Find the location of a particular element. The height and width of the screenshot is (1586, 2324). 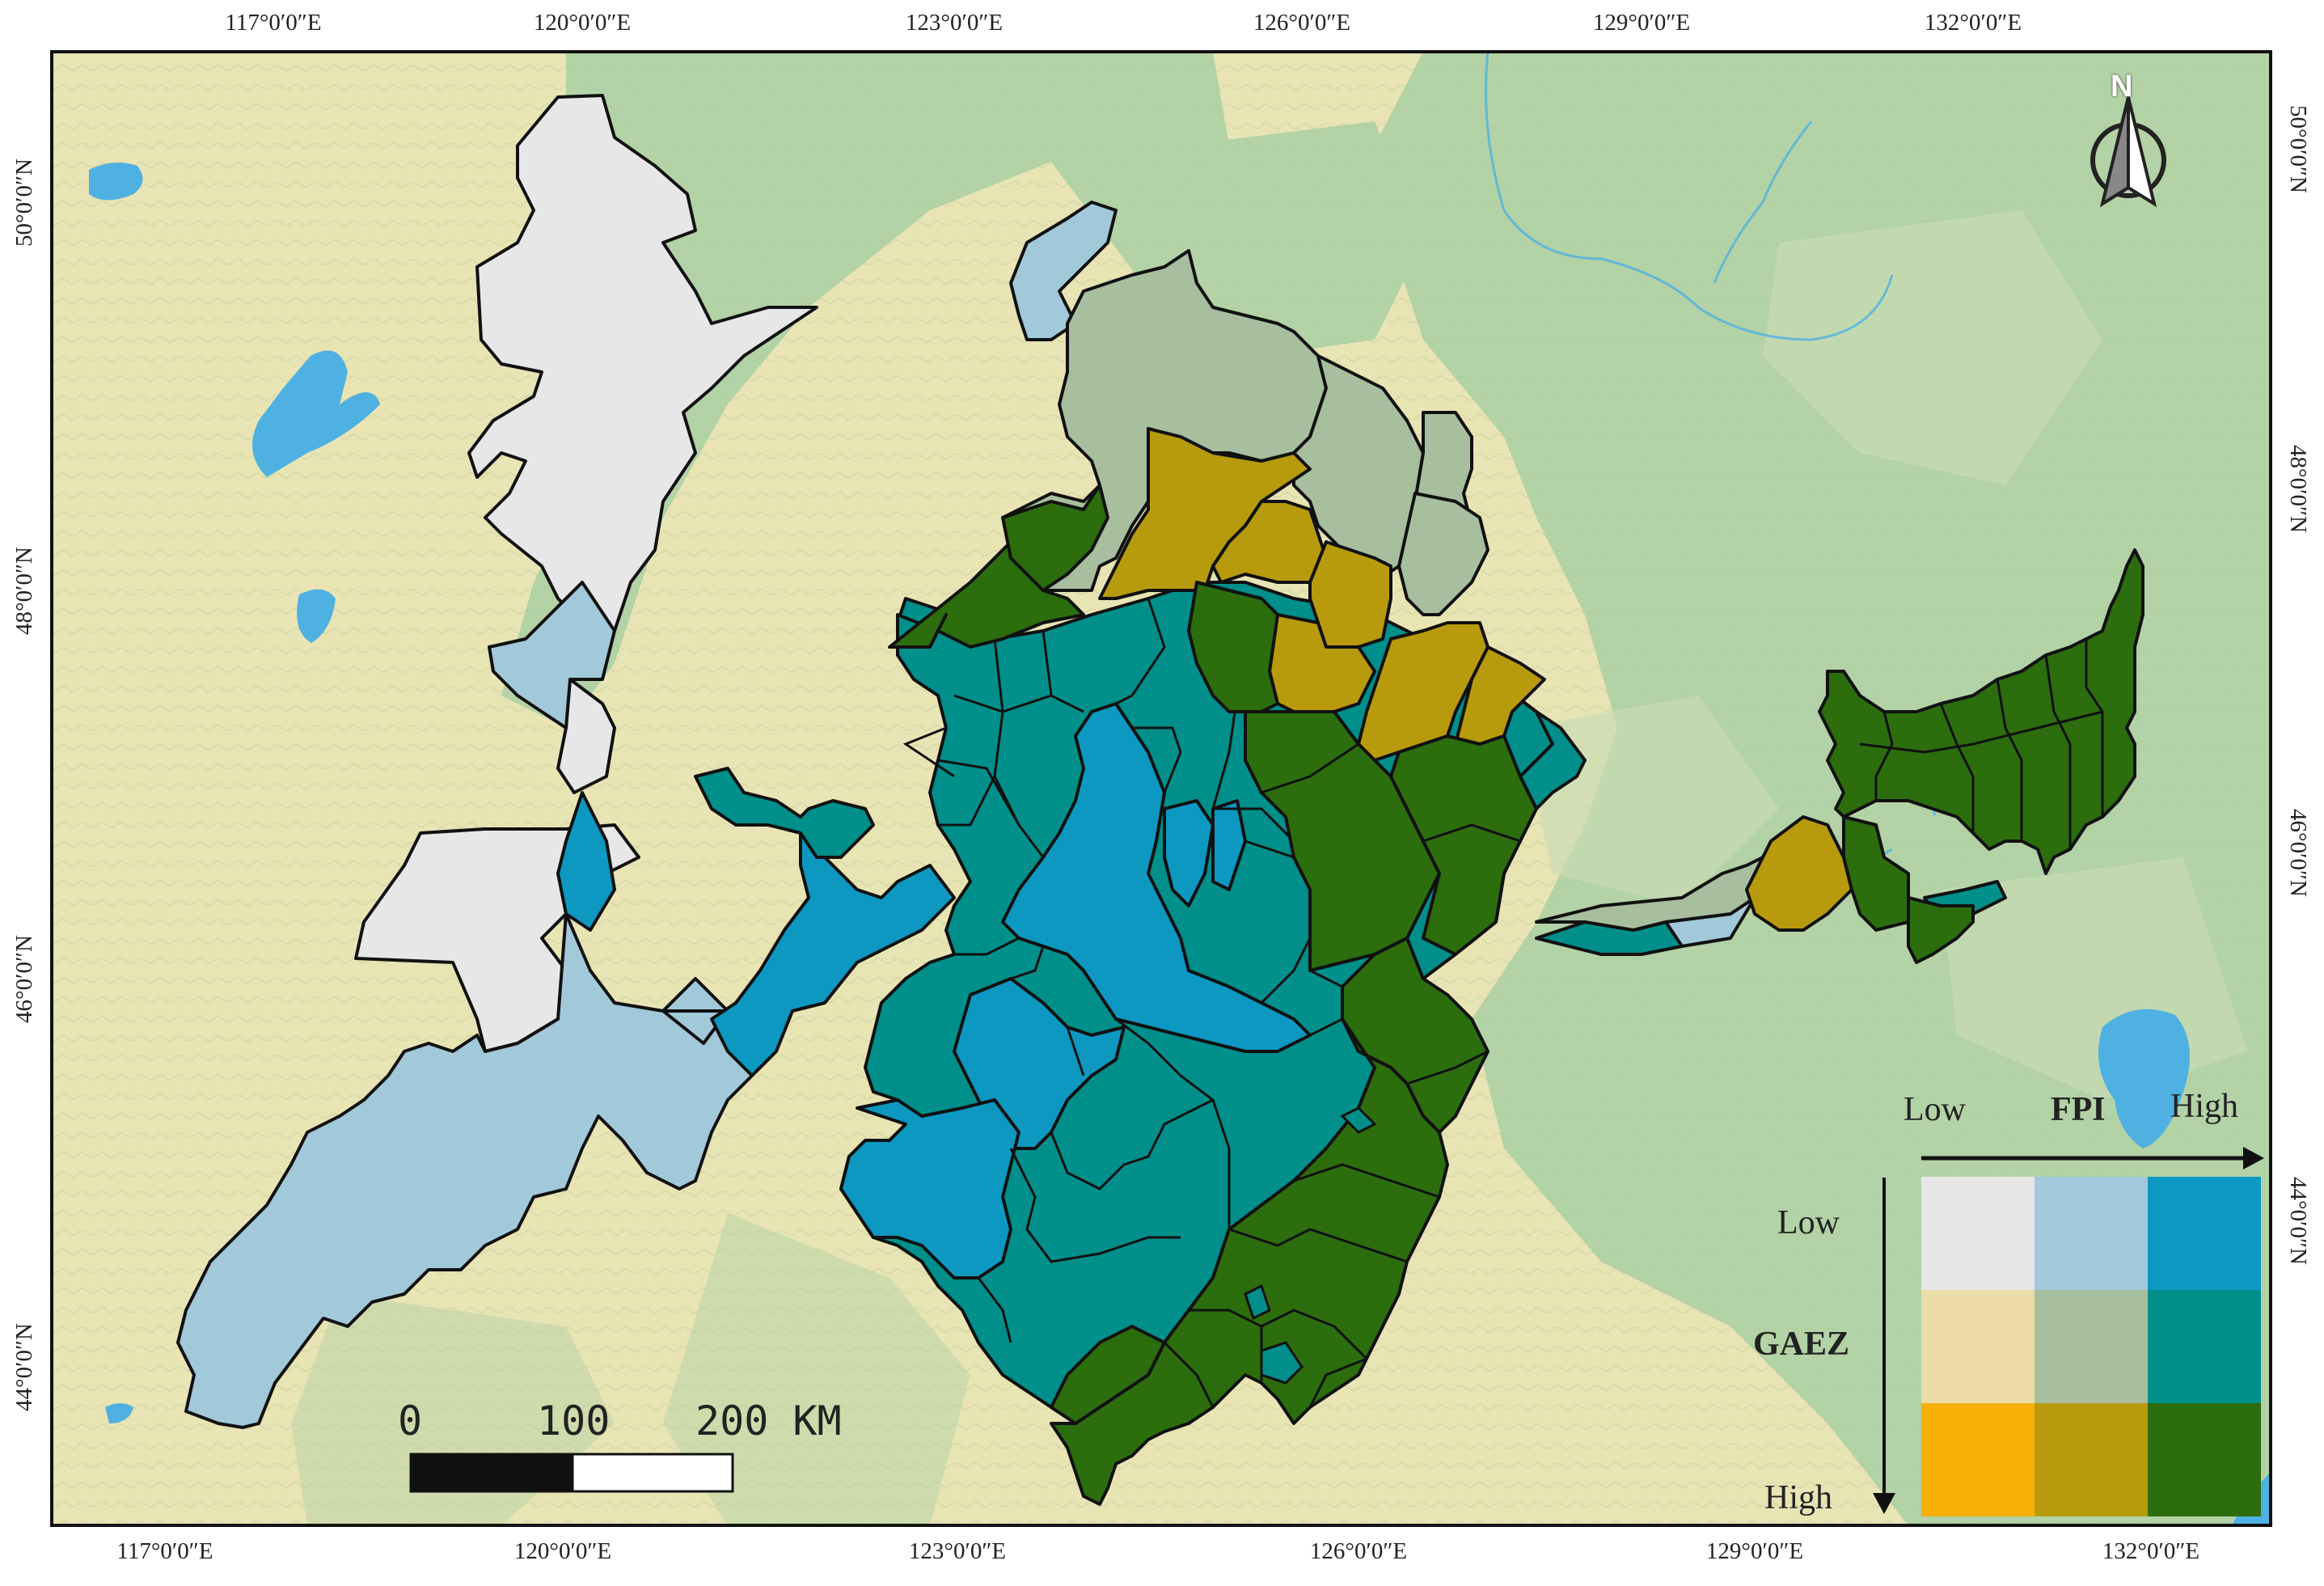

legend-x-low: Low is located at coordinates (1935, 1109).